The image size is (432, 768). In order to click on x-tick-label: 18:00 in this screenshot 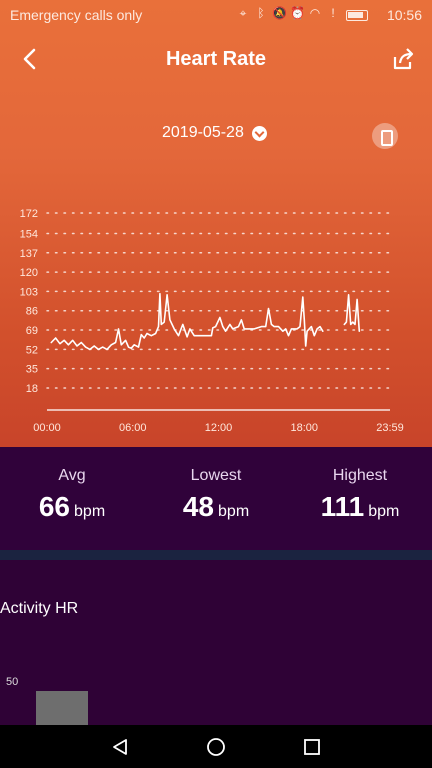, I will do `click(304, 428)`.